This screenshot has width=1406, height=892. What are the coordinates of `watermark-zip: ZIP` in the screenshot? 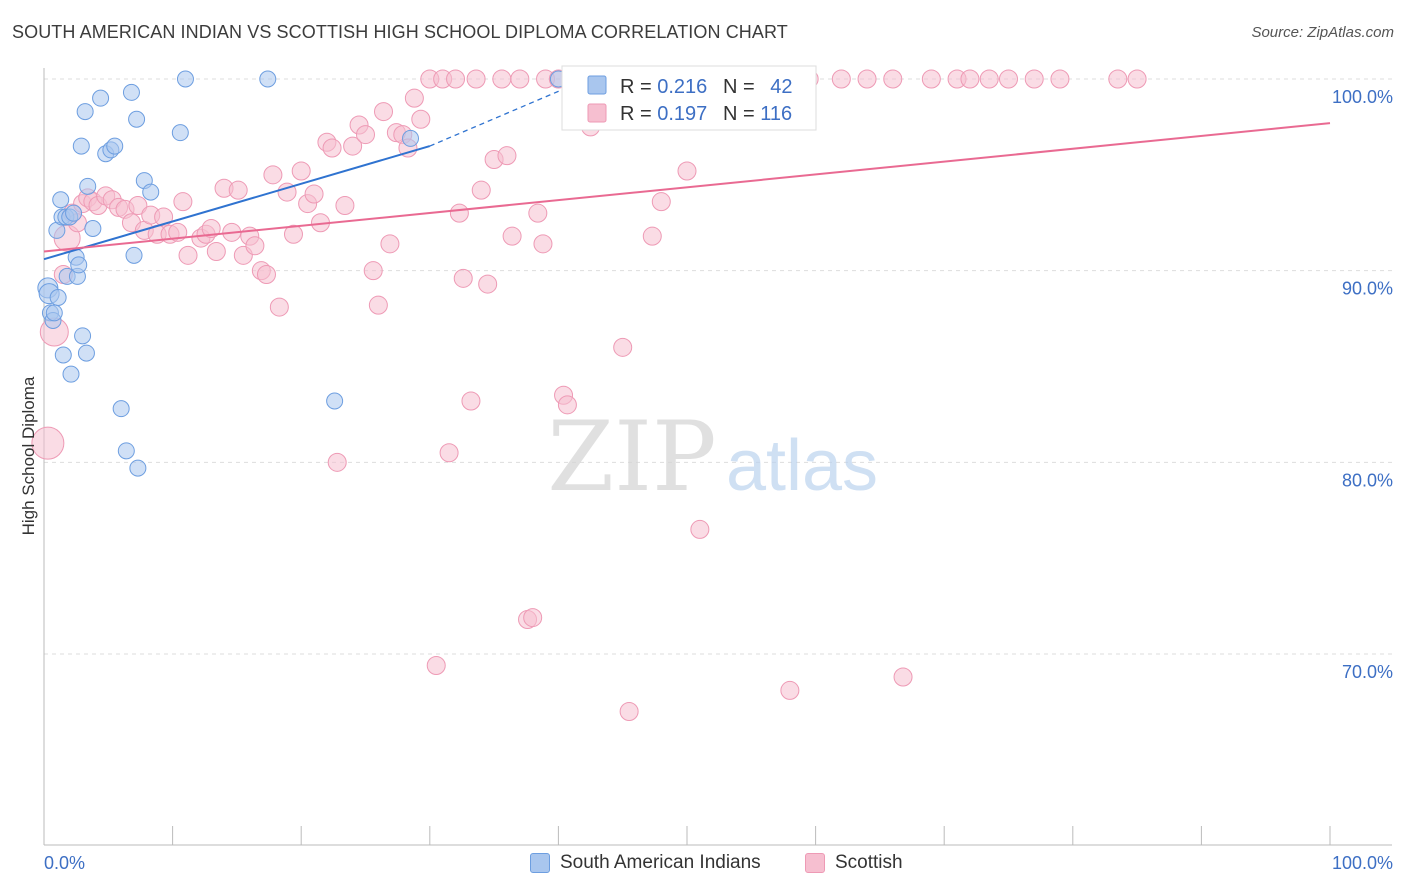 It's located at (631, 457).